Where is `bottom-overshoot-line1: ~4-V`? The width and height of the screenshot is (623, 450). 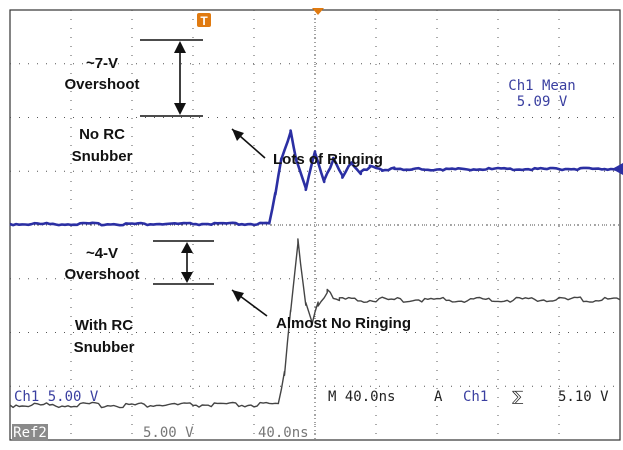
bottom-overshoot-line1: ~4-V is located at coordinates (102, 253).